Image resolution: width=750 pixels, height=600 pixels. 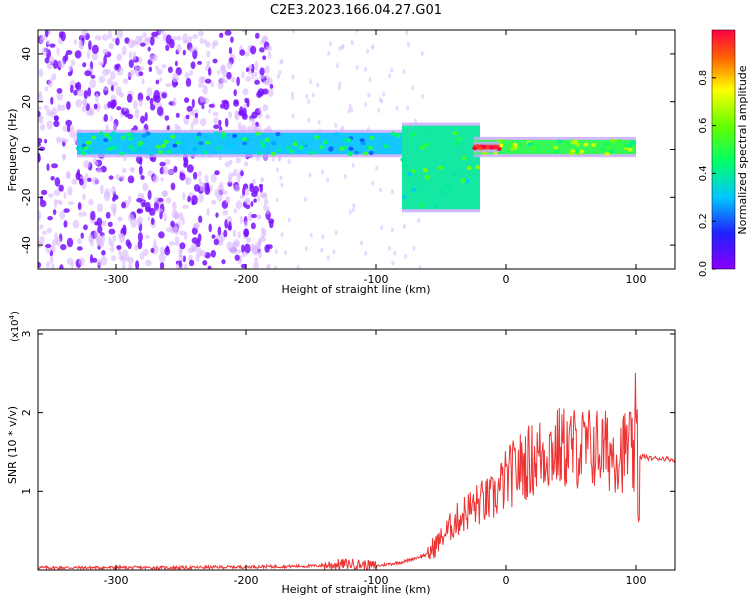 What do you see at coordinates (742, 149) in the screenshot?
I see `colorbar-label: Normalized spectral amplitude` at bounding box center [742, 149].